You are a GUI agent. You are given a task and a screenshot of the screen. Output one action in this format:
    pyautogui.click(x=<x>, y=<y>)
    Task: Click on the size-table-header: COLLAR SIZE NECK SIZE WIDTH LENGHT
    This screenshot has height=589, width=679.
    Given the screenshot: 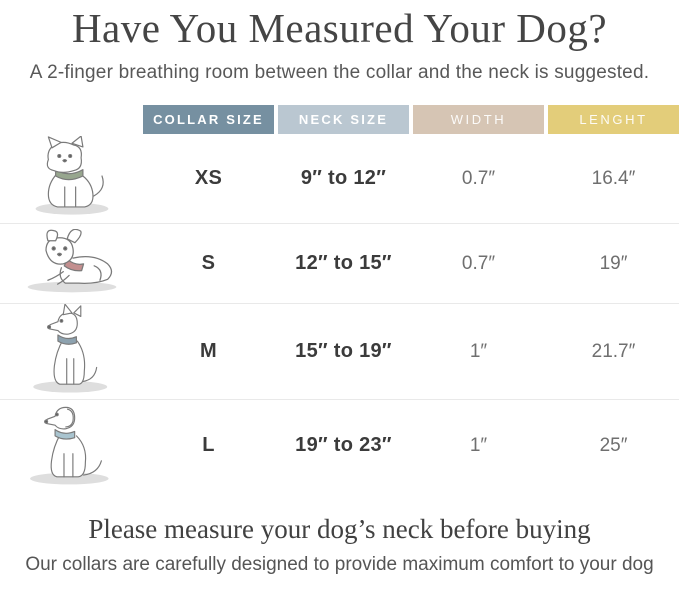 What is the action you would take?
    pyautogui.click(x=339, y=119)
    